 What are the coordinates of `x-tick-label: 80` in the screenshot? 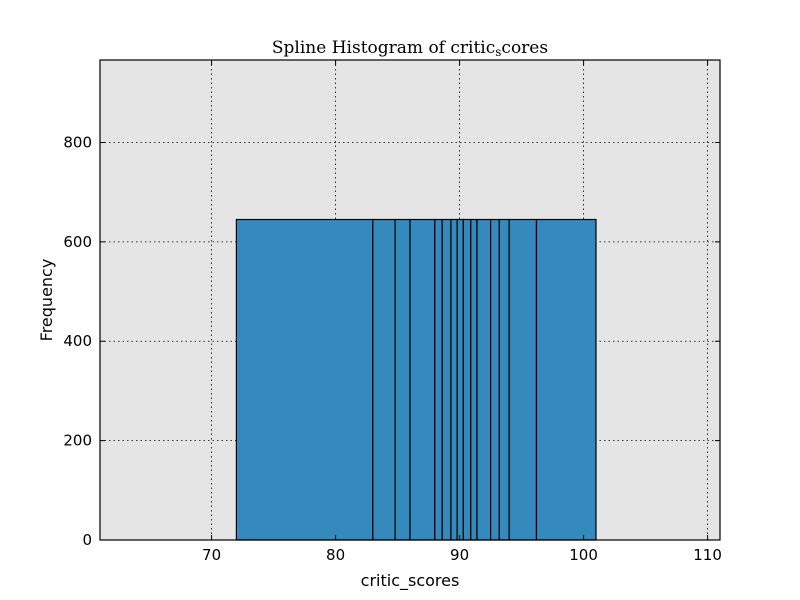 It's located at (335, 555).